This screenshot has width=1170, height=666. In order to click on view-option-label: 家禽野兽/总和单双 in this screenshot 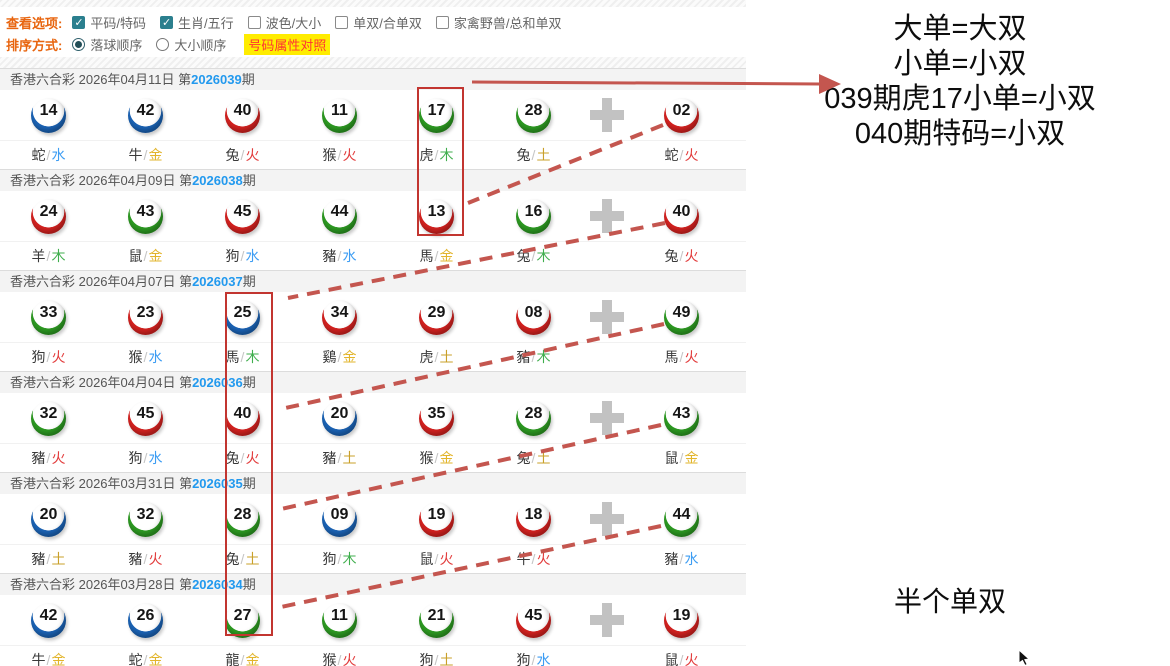, I will do `click(507, 23)`.